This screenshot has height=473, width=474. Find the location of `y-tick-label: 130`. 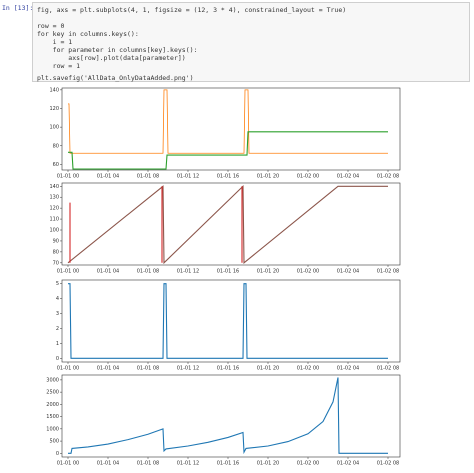

y-tick-label: 130 is located at coordinates (54, 198).